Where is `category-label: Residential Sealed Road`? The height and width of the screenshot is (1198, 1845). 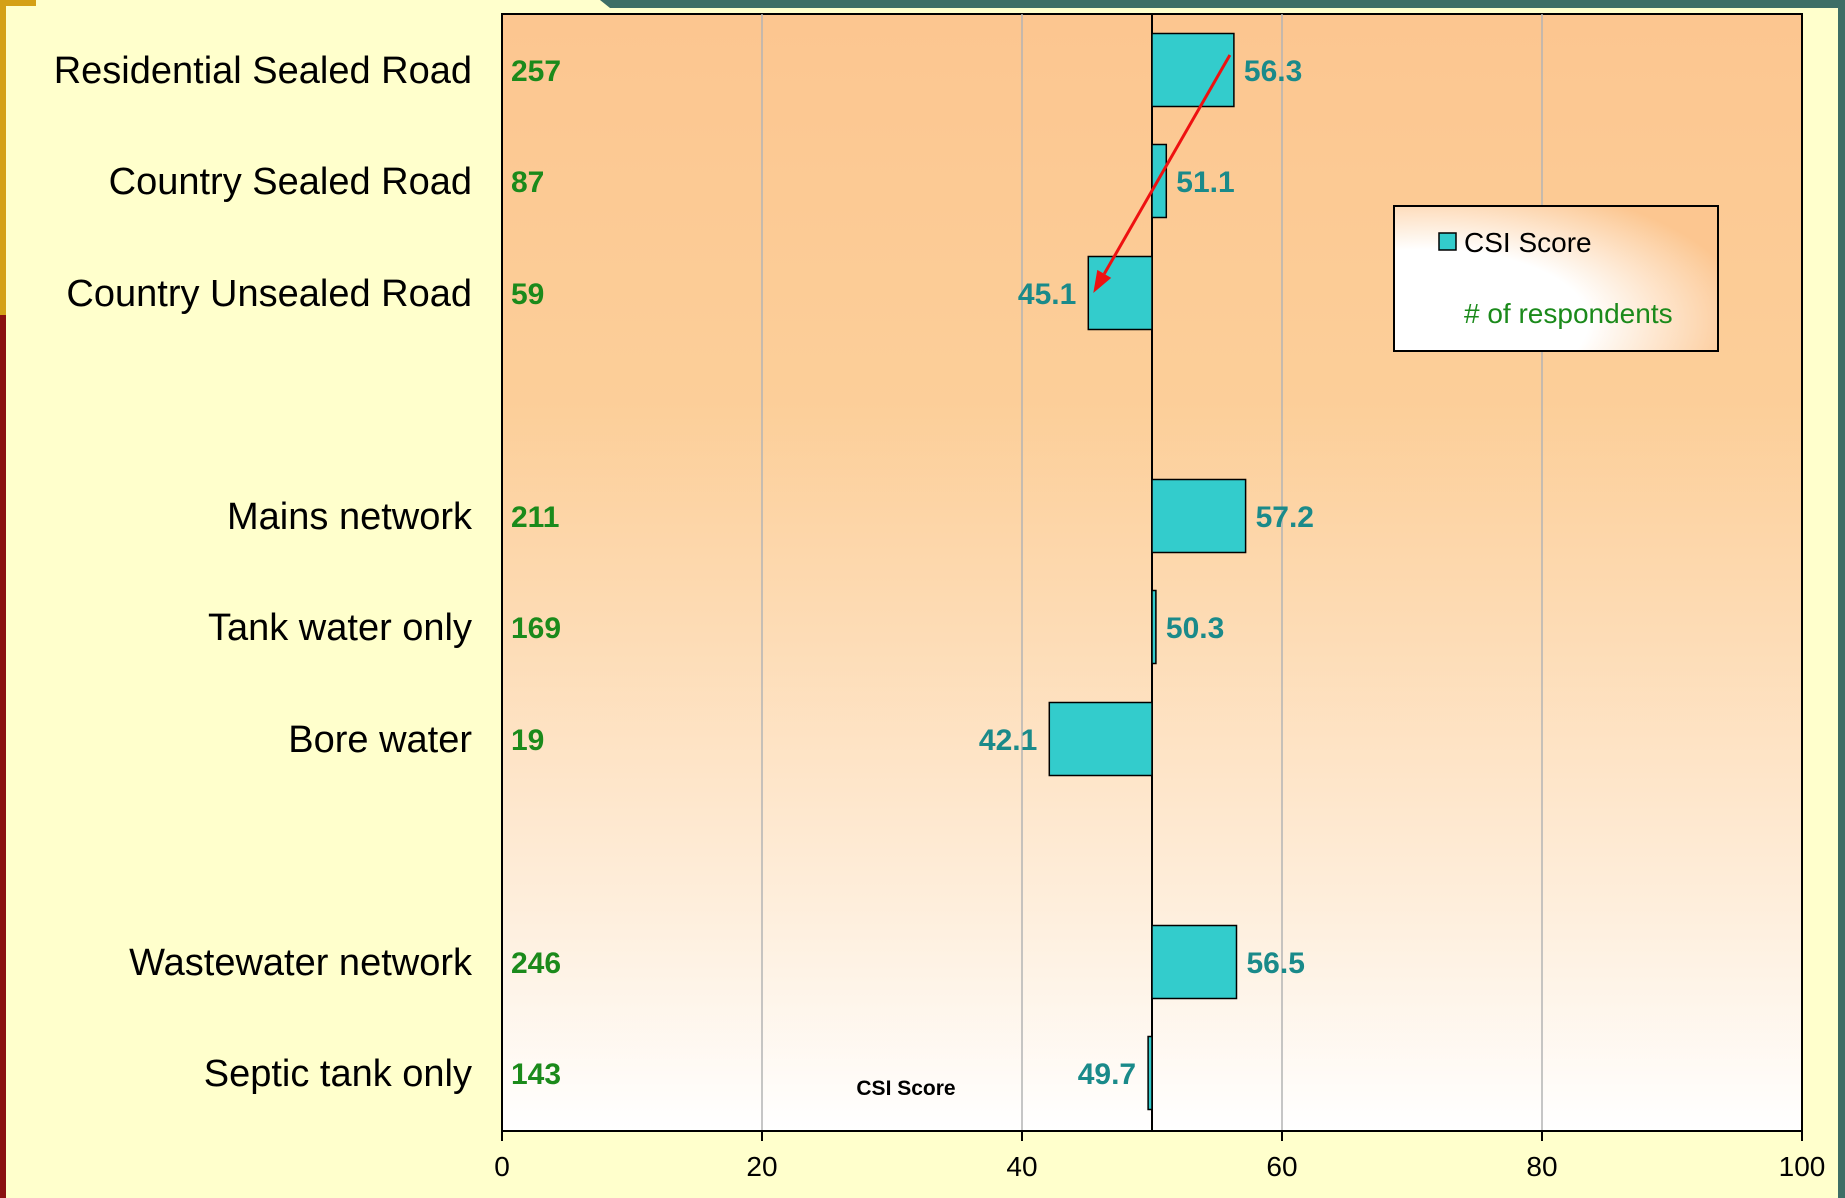
category-label: Residential Sealed Road is located at coordinates (263, 71).